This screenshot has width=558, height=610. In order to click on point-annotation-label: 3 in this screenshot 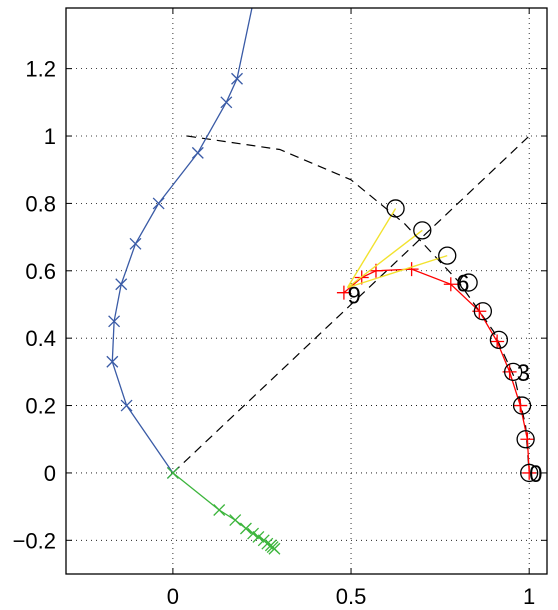, I will do `click(523, 373)`.